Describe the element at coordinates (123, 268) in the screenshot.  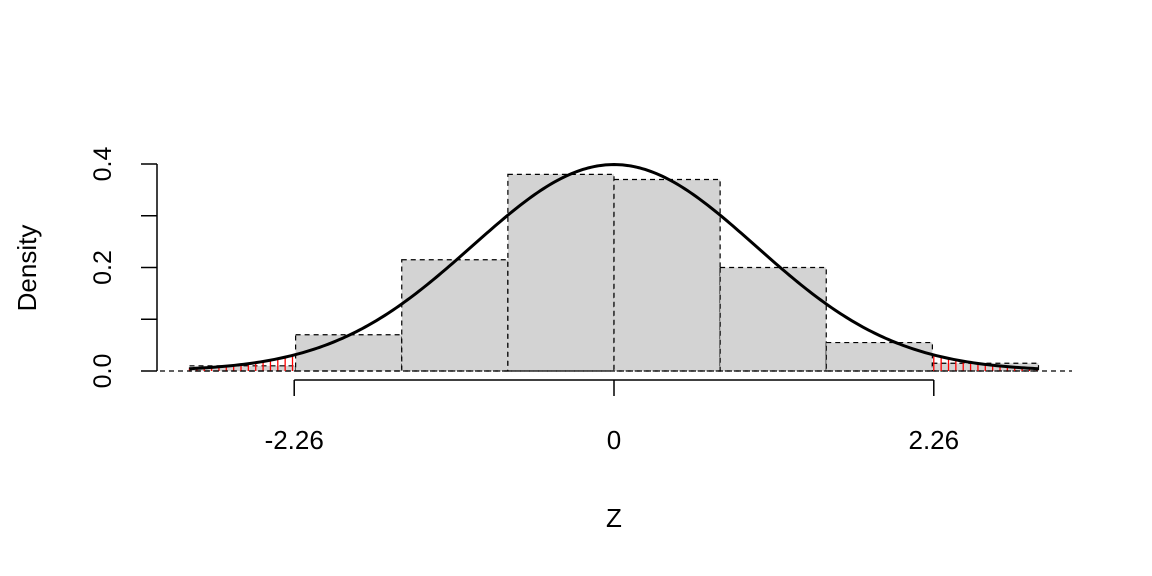
I see `y-axis: 0.0 0.2 0.4` at that location.